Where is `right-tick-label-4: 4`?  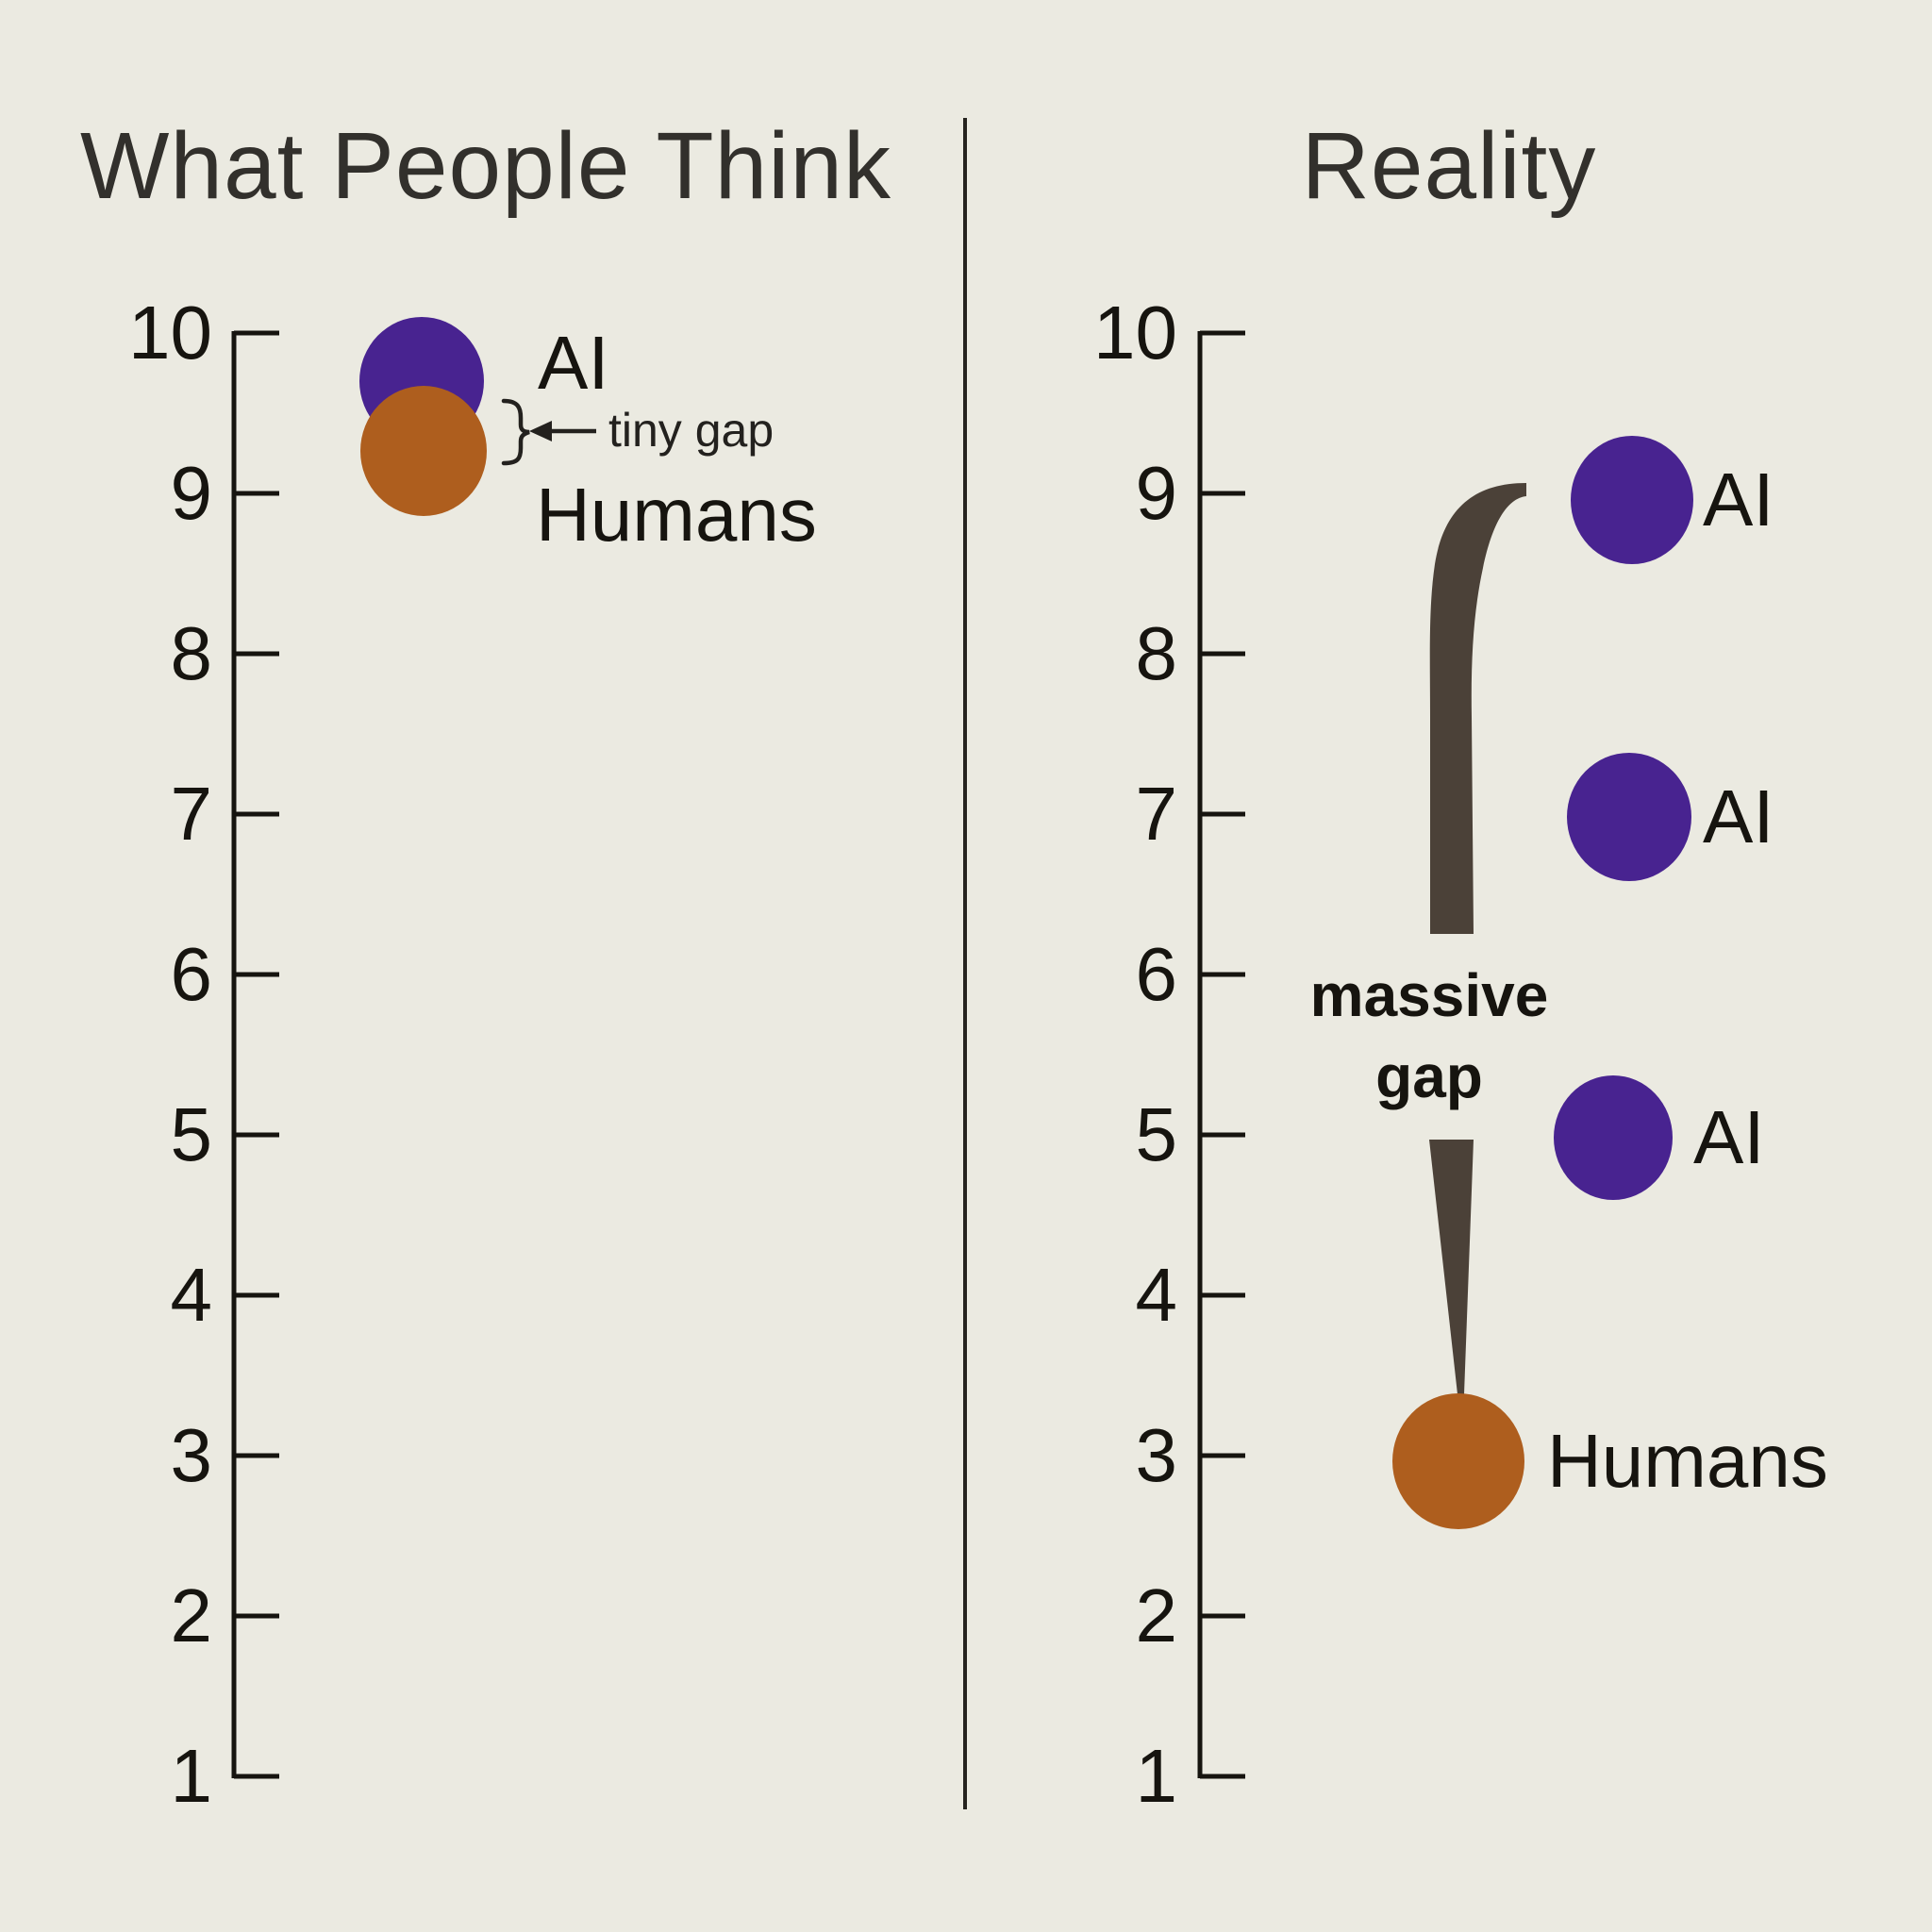 right-tick-label-4: 4 is located at coordinates (1157, 1295).